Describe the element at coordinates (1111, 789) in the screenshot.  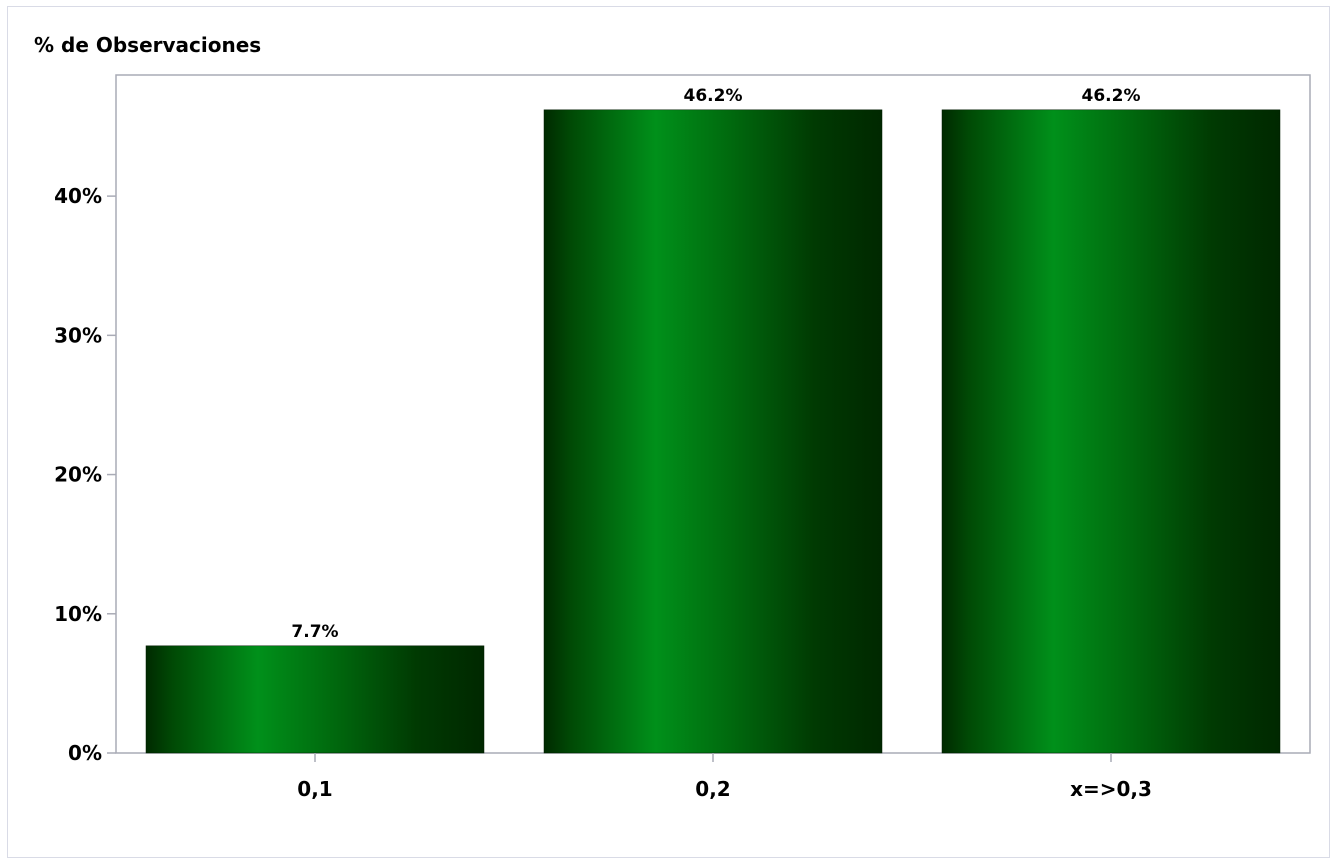
I see `x-tick-label: x=>0,3` at that location.